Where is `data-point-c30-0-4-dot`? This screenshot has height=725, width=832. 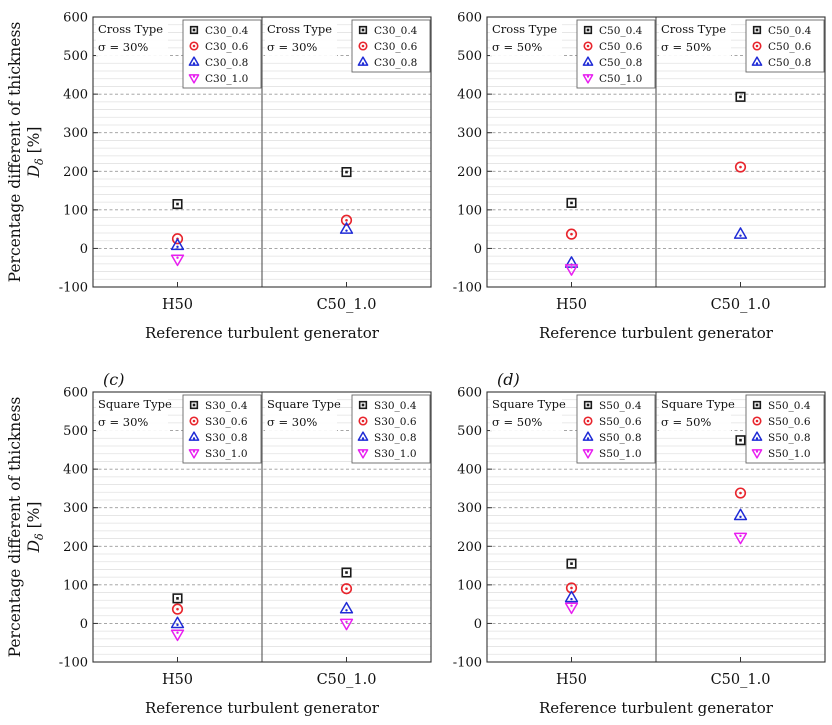
data-point-c30-0-4-dot is located at coordinates (346, 172).